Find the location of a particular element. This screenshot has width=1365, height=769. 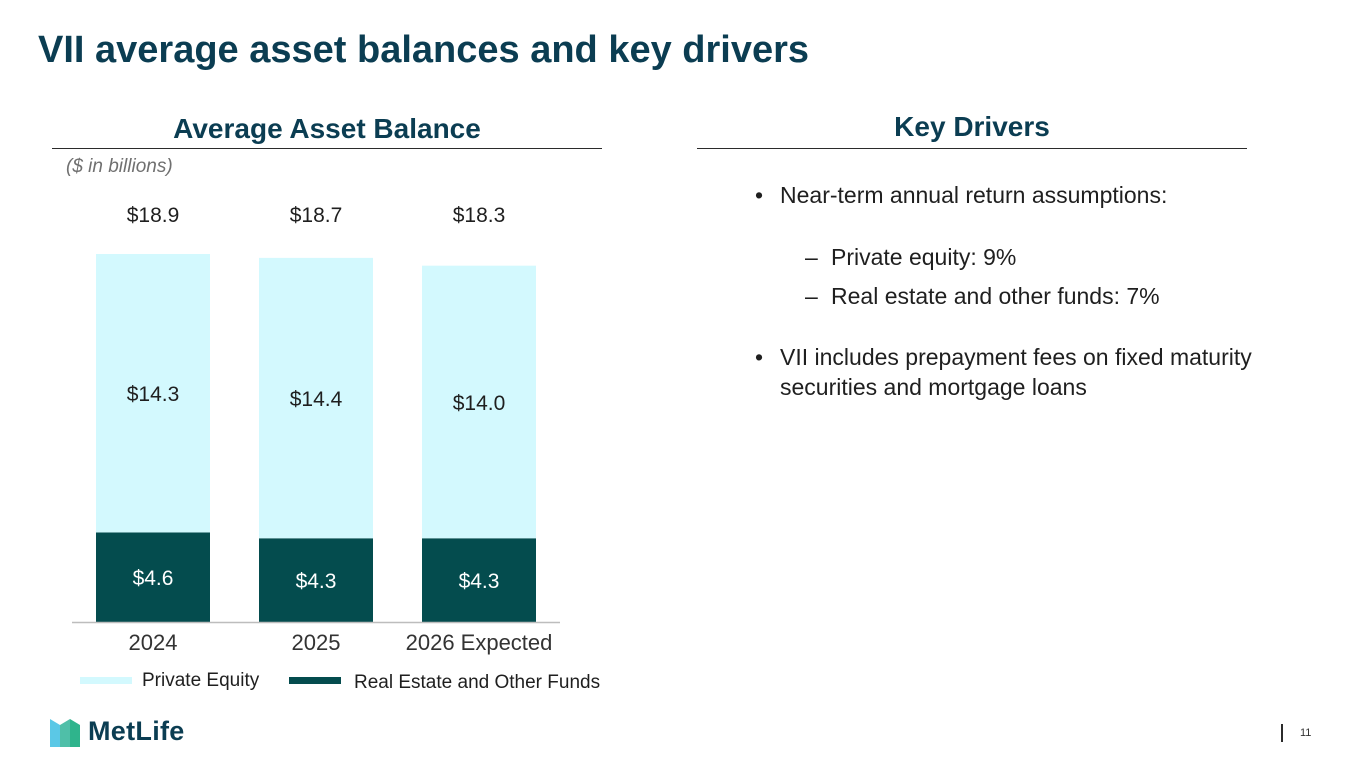

legend-private-equity-label: Private Equity is located at coordinates (201, 680).